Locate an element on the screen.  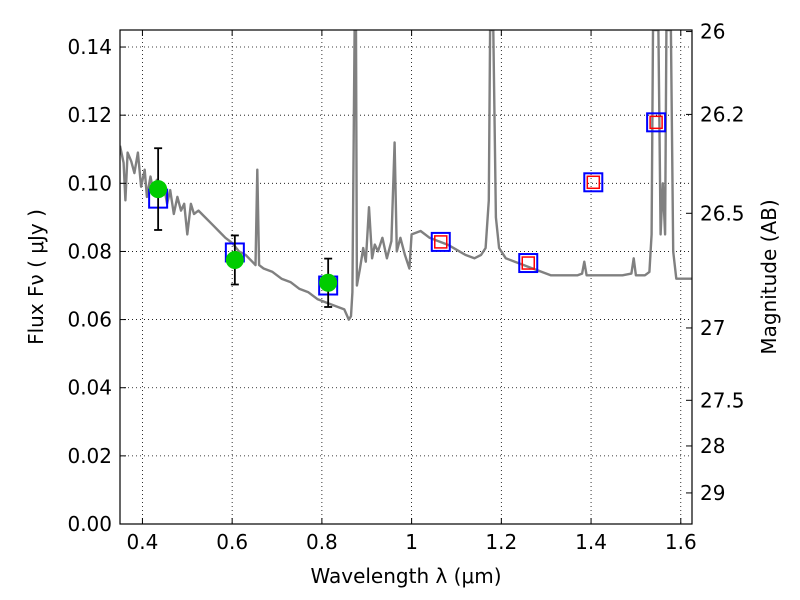
y-tick-label: 0.08 is located at coordinates (89, 251).